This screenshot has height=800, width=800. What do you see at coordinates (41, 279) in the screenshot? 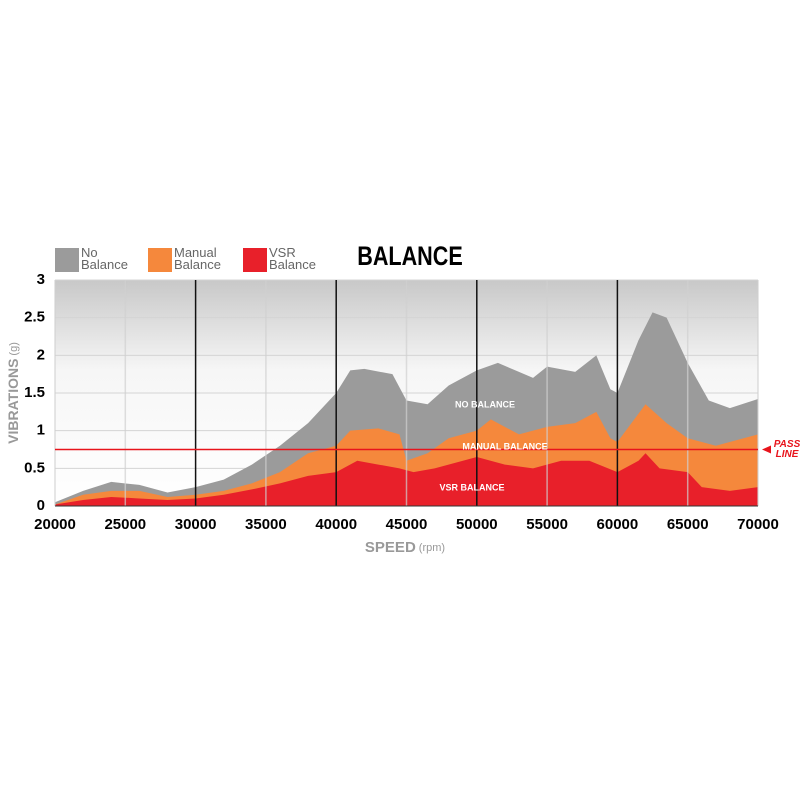
I see `y-tick-label: 3` at bounding box center [41, 279].